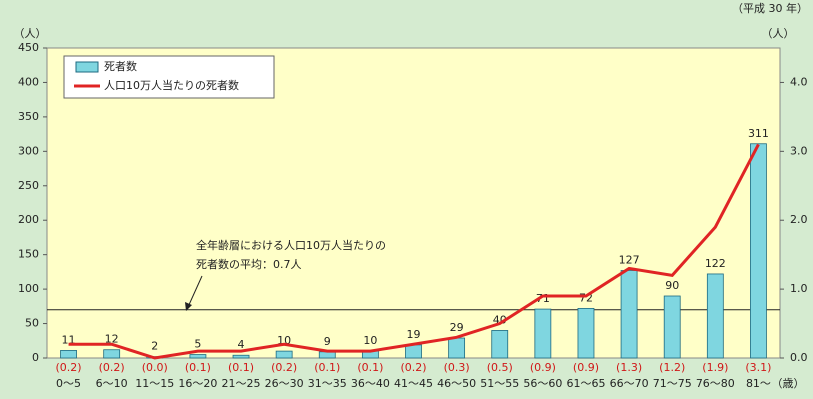 Image resolution: width=813 pixels, height=399 pixels. I want to click on y-tick-label: 400, so click(28, 81).